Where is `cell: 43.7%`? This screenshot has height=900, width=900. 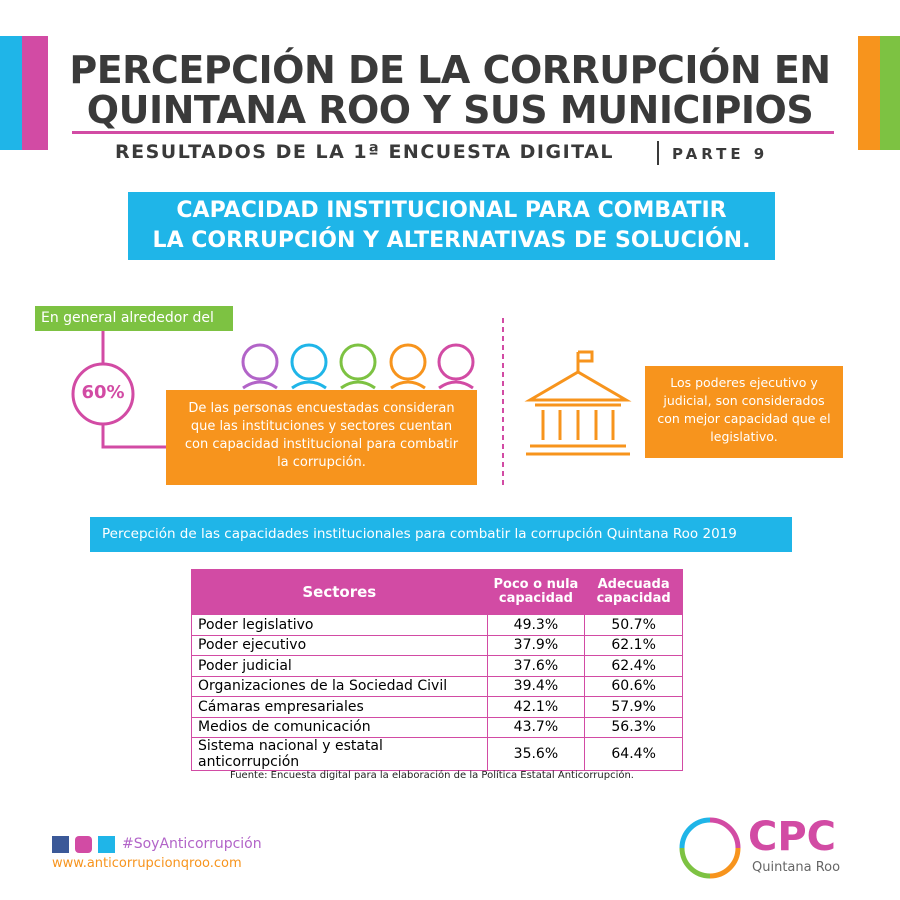
cell: 43.7% is located at coordinates (536, 727).